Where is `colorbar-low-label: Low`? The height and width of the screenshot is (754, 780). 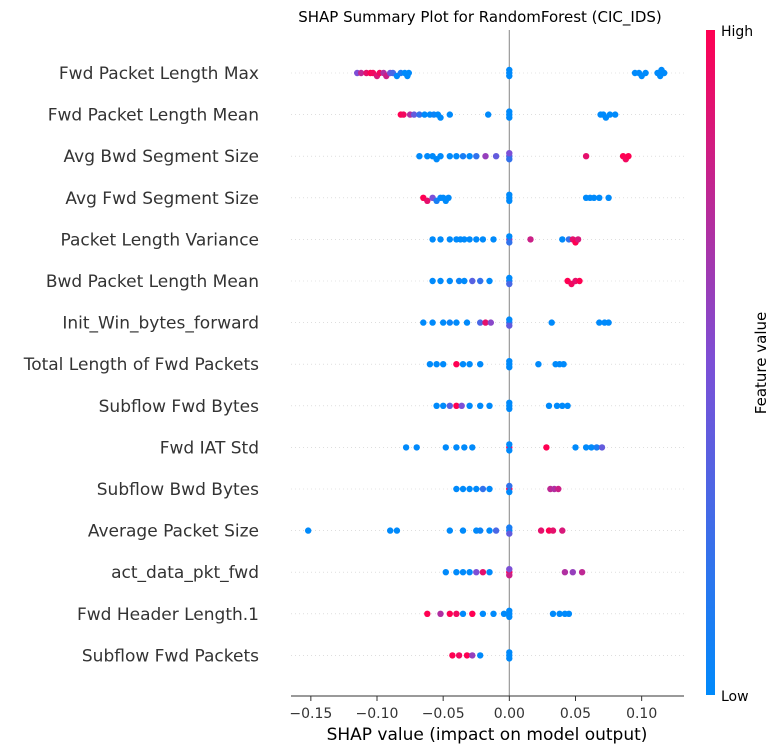
colorbar-low-label: Low is located at coordinates (735, 697).